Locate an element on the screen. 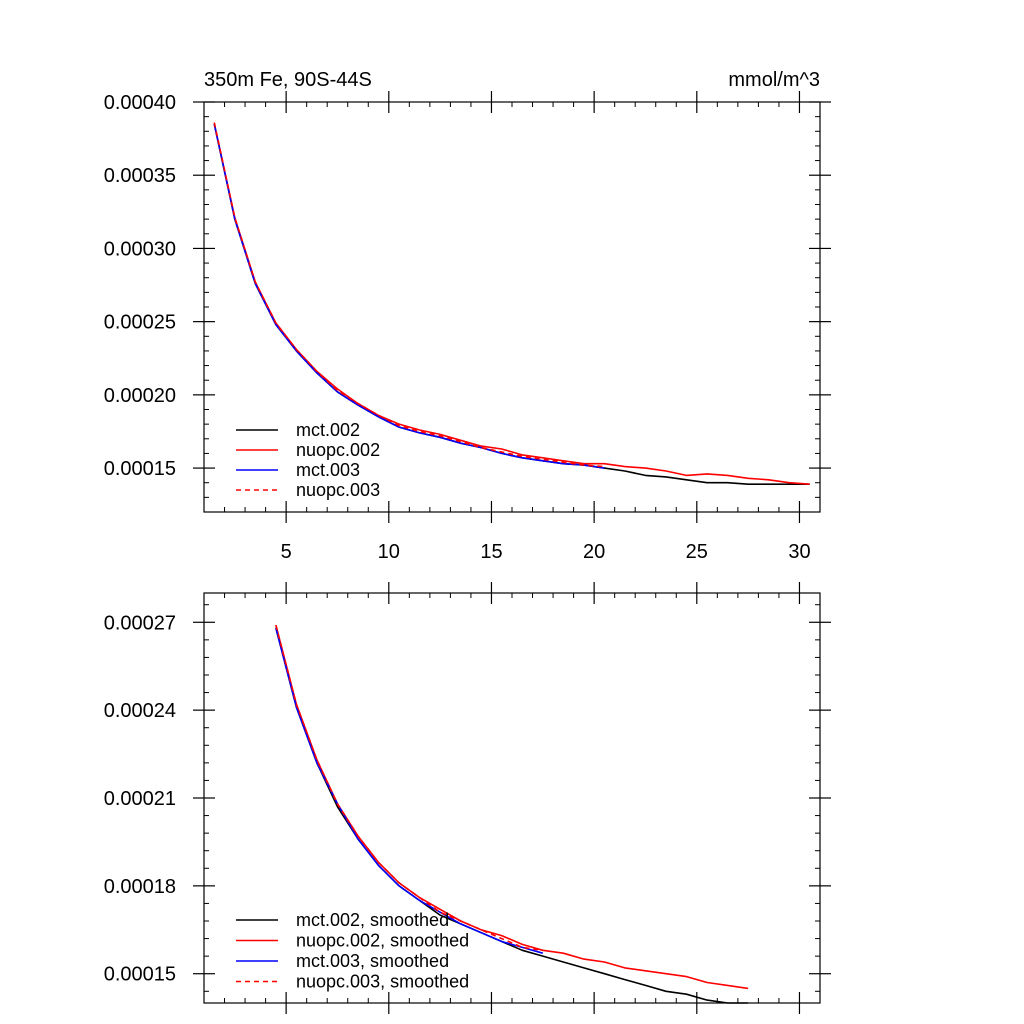 This screenshot has width=1024, height=1024. y-tick-label: 0.00035 is located at coordinates (140, 176).